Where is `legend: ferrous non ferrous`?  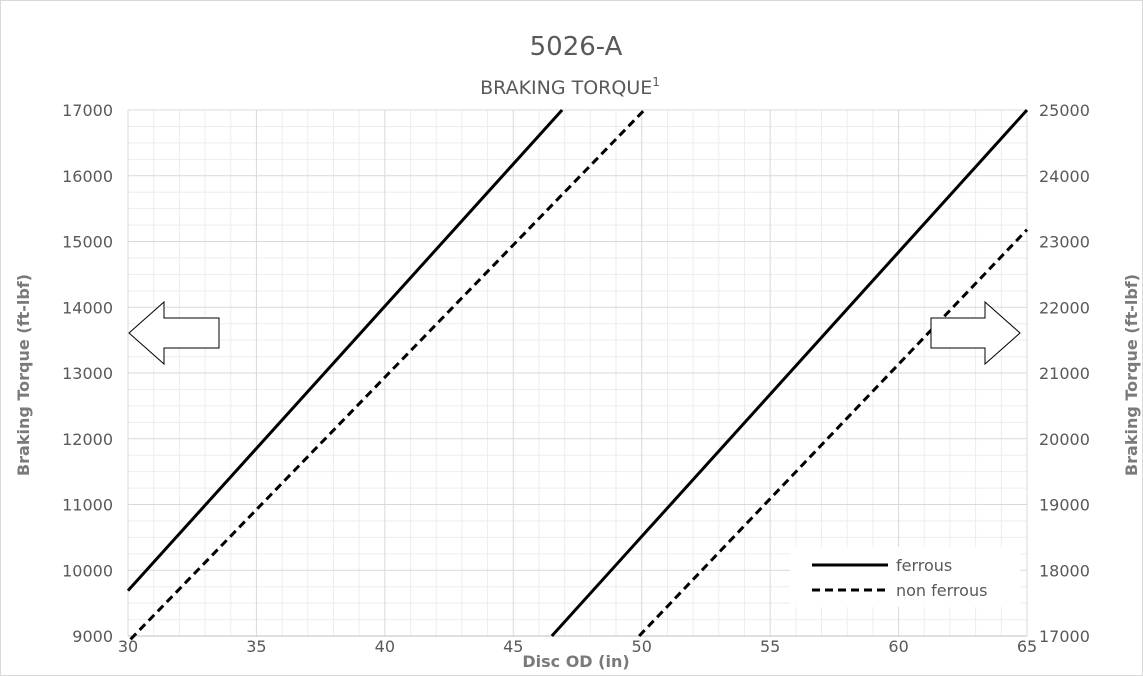
legend: ferrous non ferrous is located at coordinates (905, 577).